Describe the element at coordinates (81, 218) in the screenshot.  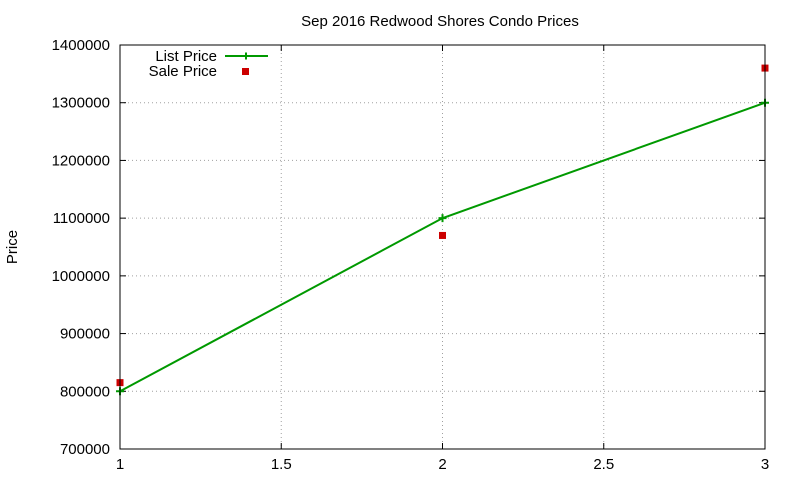
I see `y-tick-label: 1100000` at that location.